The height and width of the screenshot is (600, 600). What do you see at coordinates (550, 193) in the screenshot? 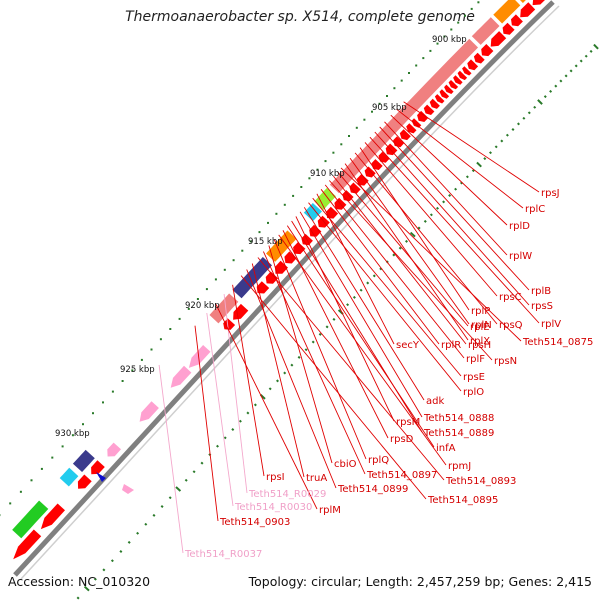
I see `gene-label: rpsJ` at bounding box center [550, 193].